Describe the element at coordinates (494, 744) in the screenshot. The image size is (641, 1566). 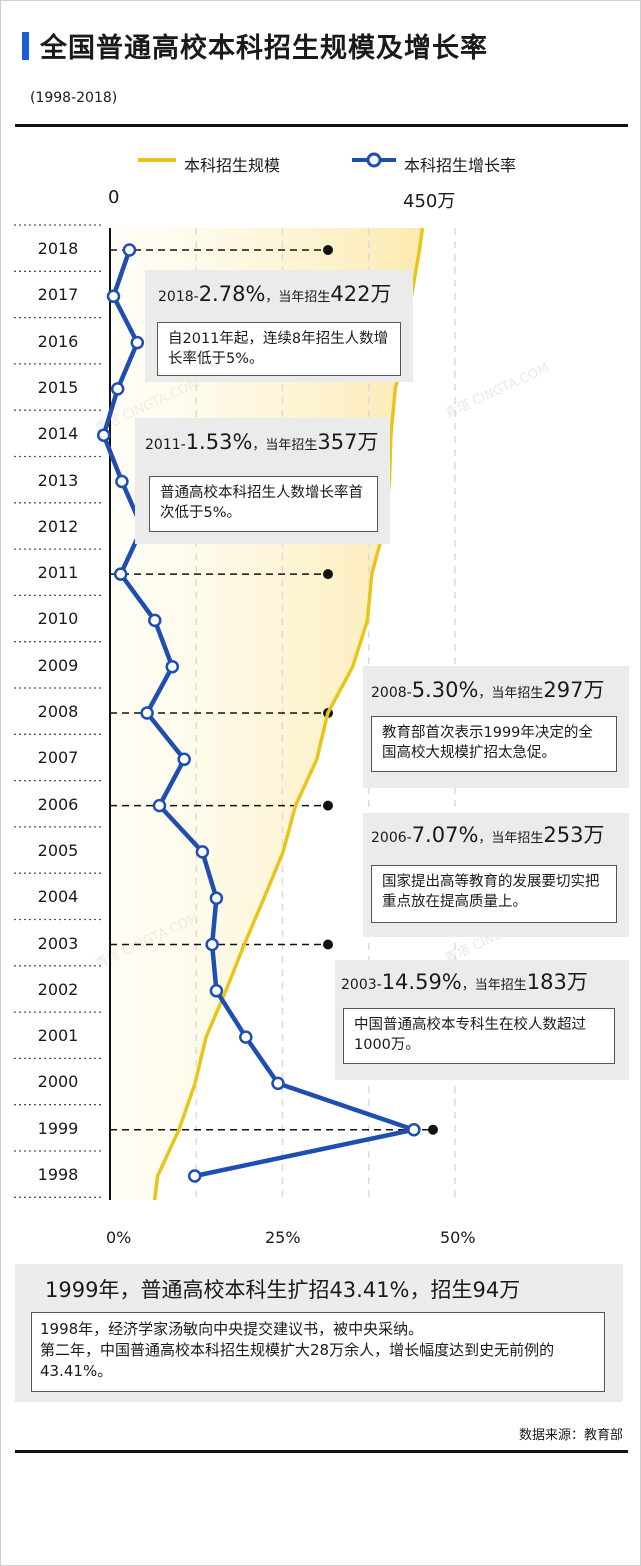
I see `callout-note: 教育部首次表示1999年决定的全国高校大规模扩招太急促。` at that location.